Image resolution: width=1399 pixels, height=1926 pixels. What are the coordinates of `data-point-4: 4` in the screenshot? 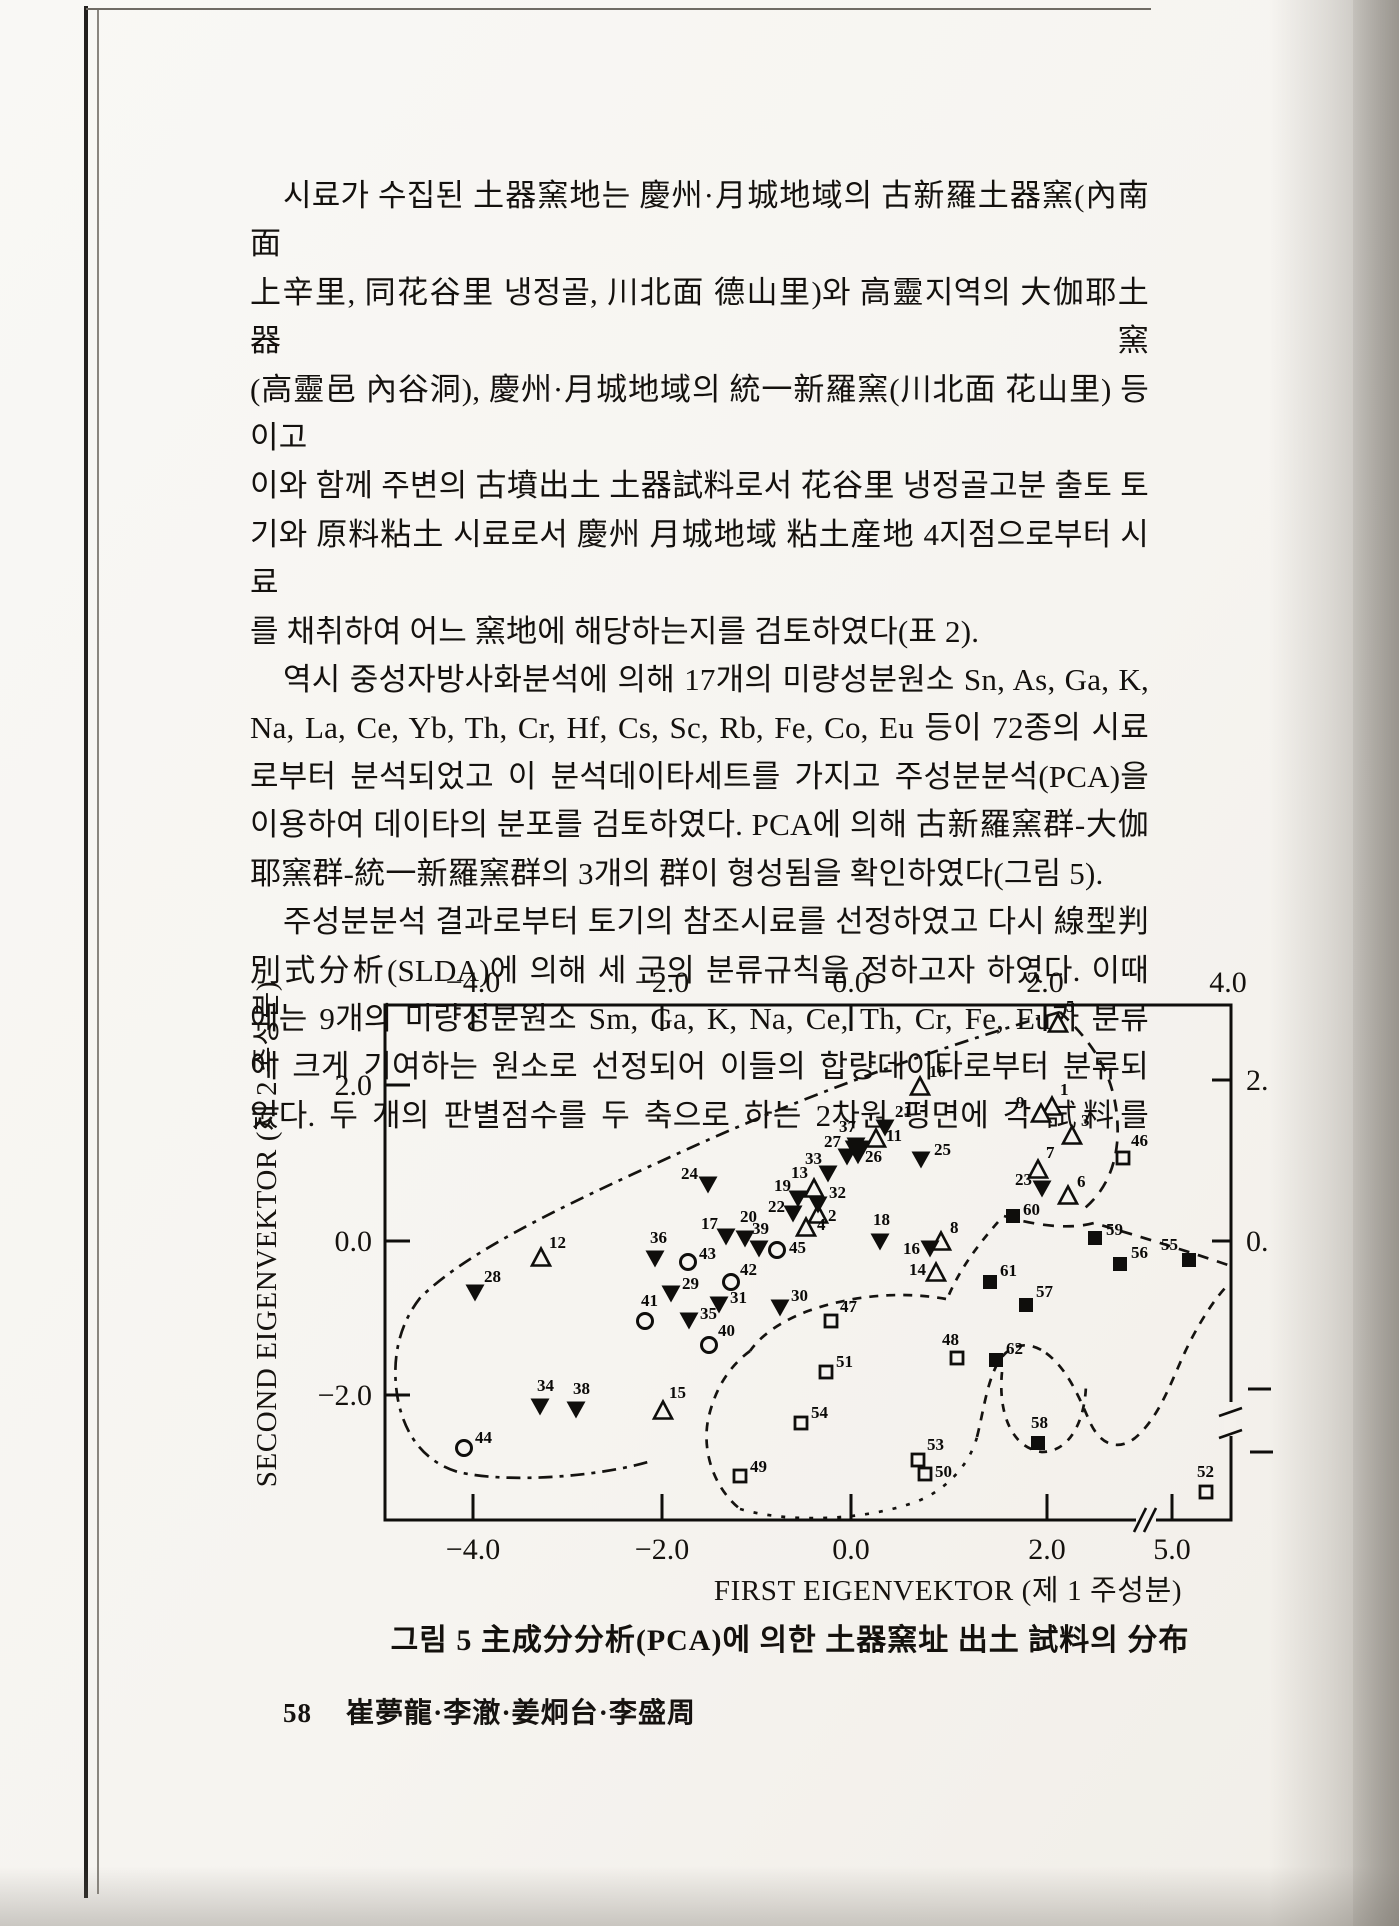 It's located at (810, 1226).